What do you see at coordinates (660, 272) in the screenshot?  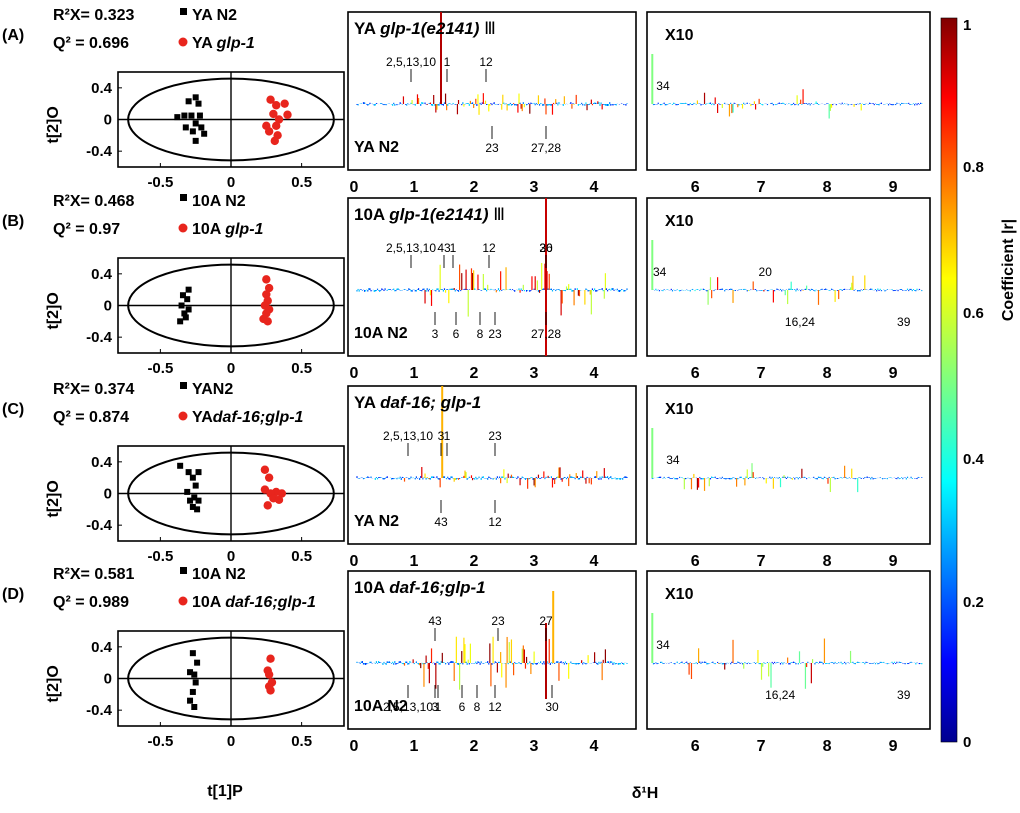 I see `peak-label: 34` at bounding box center [660, 272].